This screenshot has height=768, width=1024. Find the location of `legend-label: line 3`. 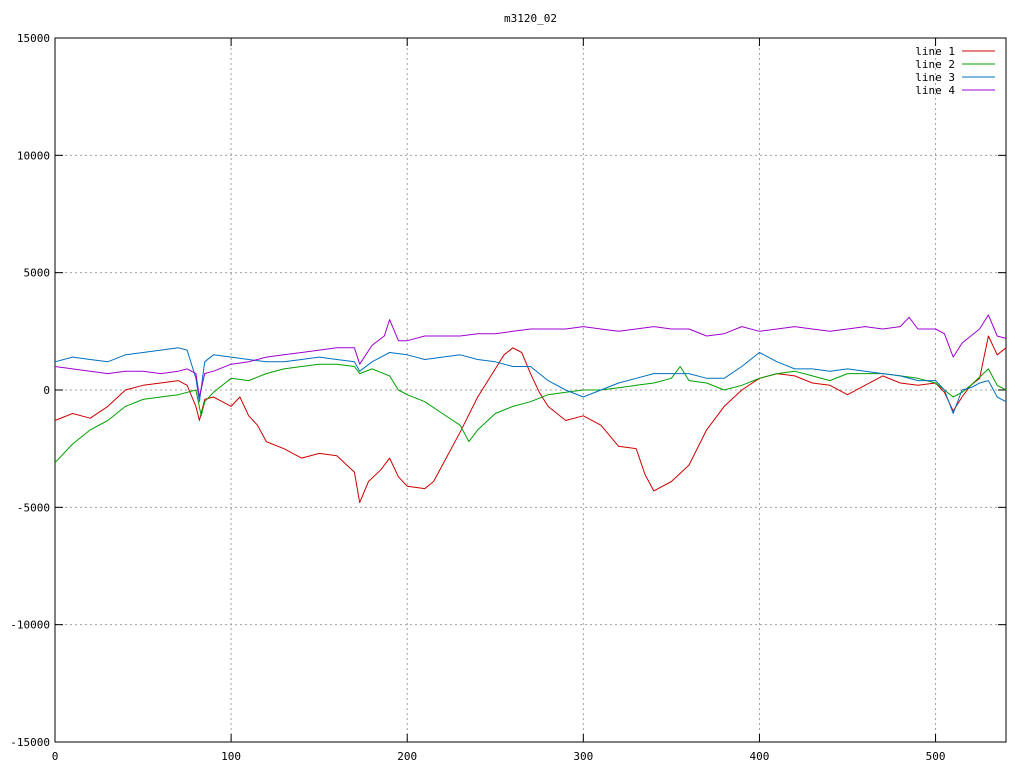

legend-label: line 3 is located at coordinates (935, 77).